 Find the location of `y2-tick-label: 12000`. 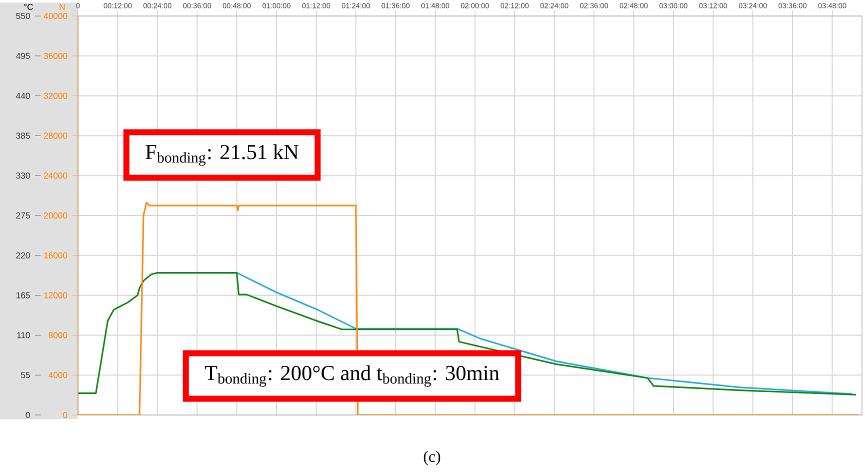

y2-tick-label: 12000 is located at coordinates (56, 295).